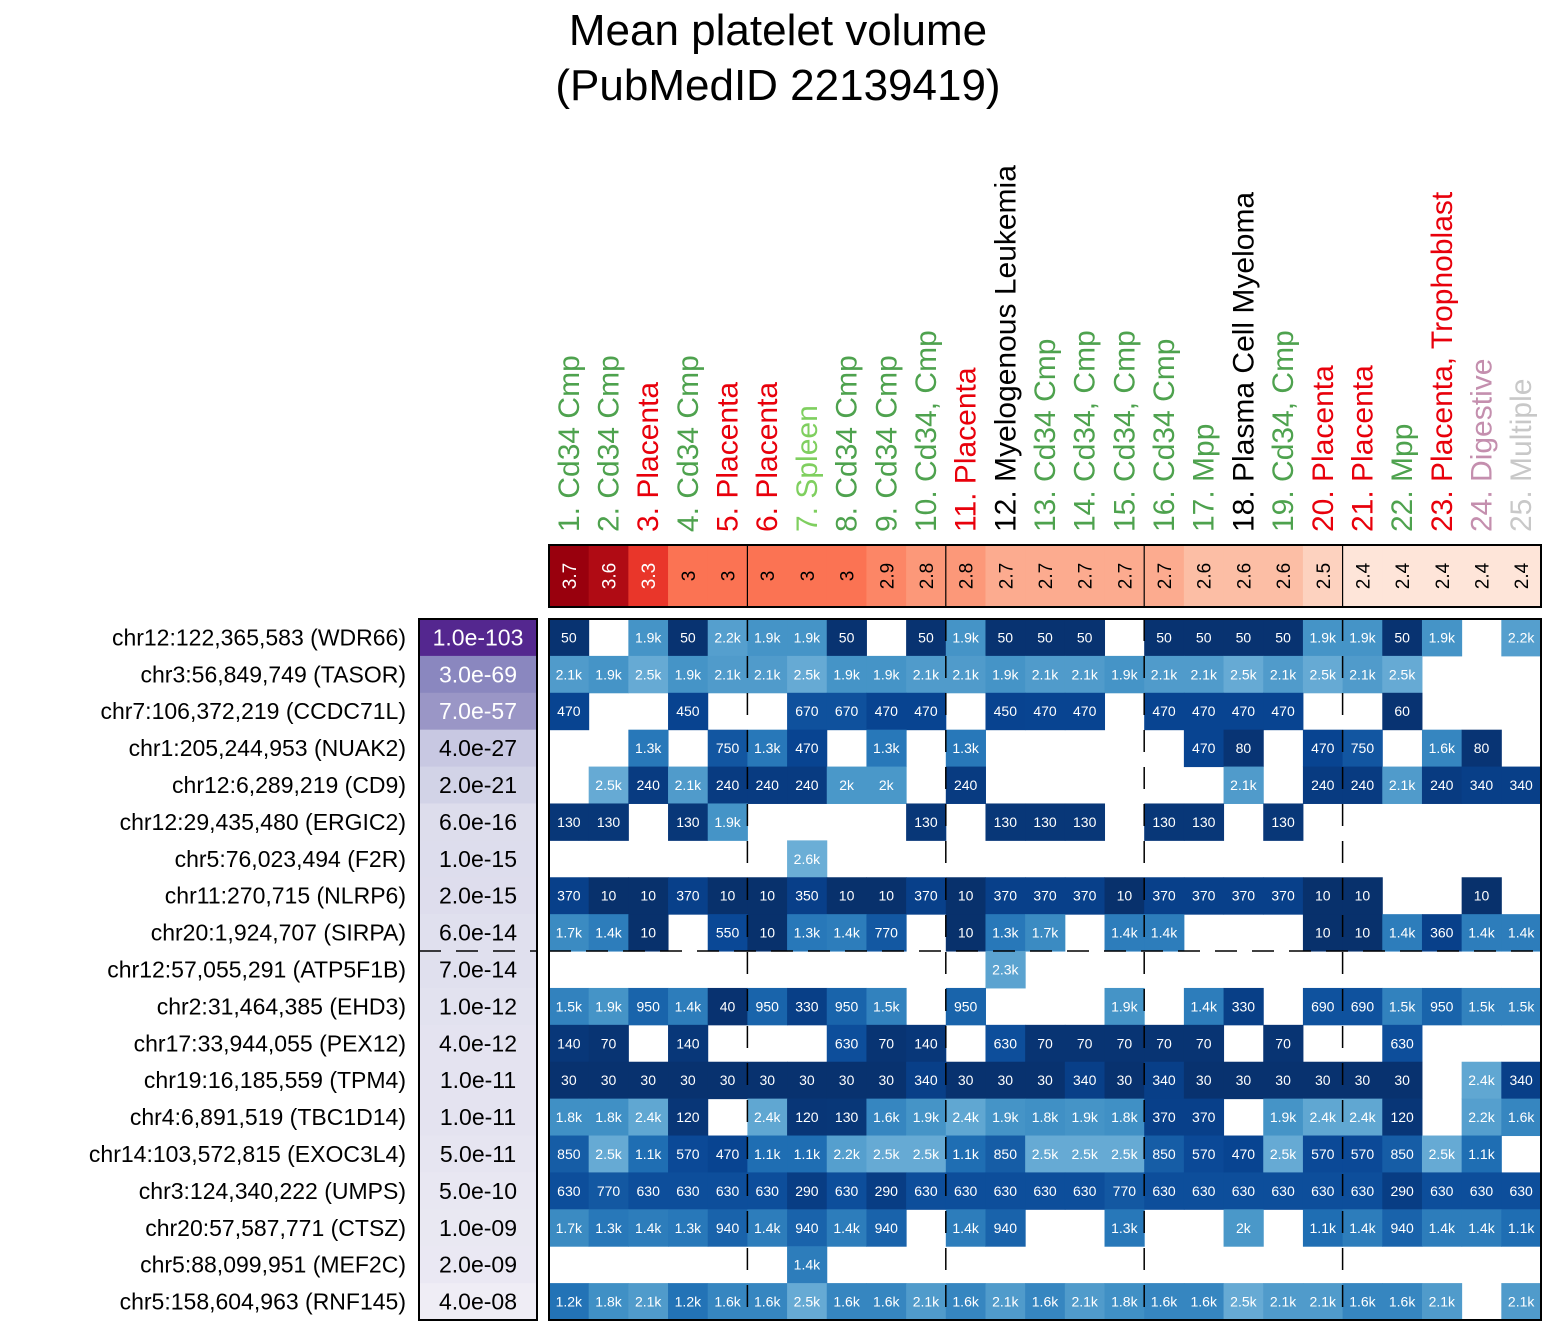  Describe the element at coordinates (1006, 711) in the screenshot. I see `cell-value: 450` at that location.